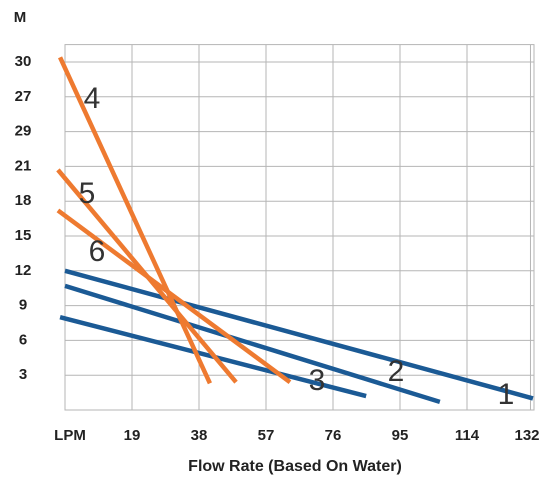 Image resolution: width=542 pixels, height=477 pixels. What do you see at coordinates (396, 371) in the screenshot?
I see `series-label: 2` at bounding box center [396, 371].